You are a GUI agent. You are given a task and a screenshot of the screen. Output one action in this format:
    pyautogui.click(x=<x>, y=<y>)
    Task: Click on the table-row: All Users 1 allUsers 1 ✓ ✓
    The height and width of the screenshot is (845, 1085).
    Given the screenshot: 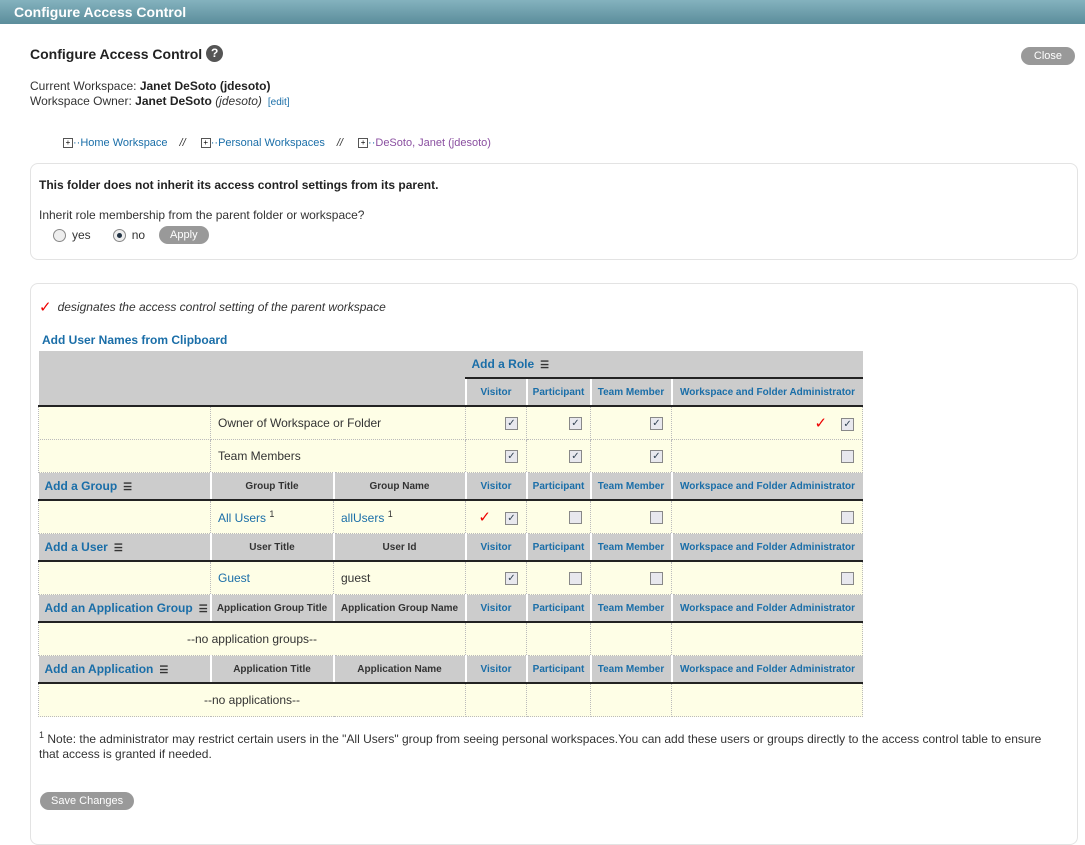 What is the action you would take?
    pyautogui.click(x=451, y=516)
    